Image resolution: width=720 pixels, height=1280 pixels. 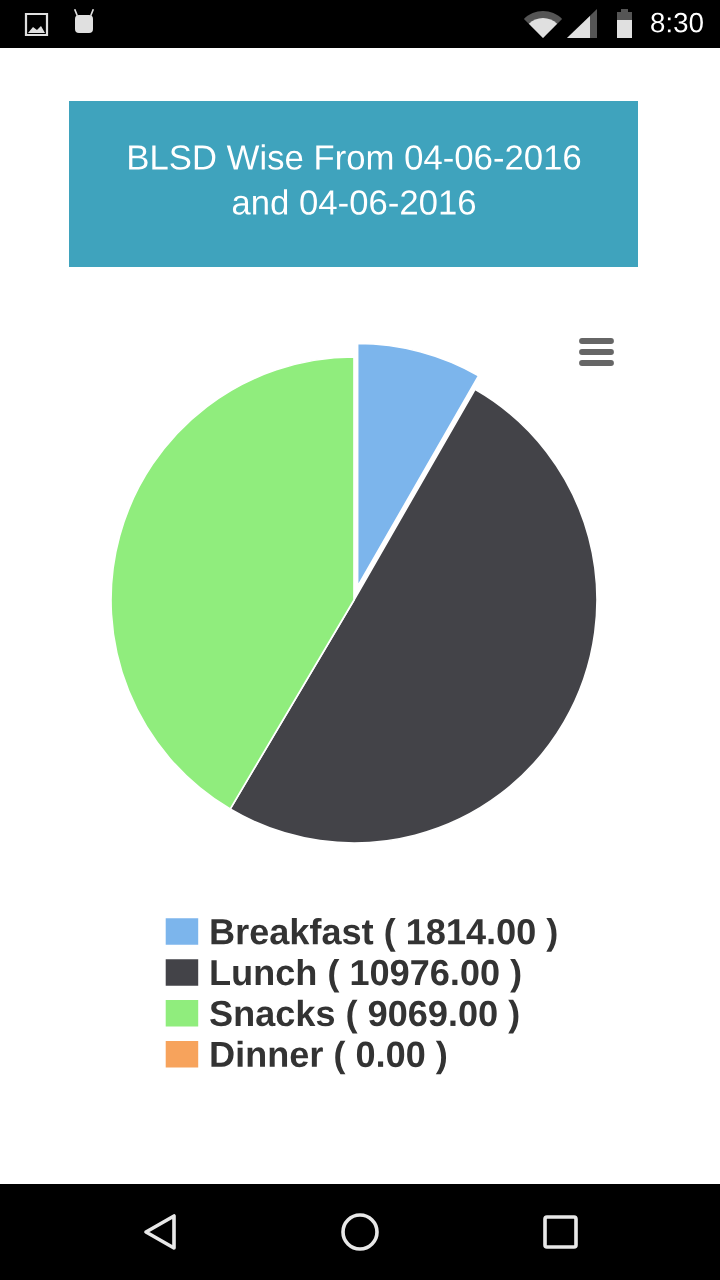 What do you see at coordinates (329, 1057) in the screenshot?
I see `legend-label: Dinner ( 0.00 )` at bounding box center [329, 1057].